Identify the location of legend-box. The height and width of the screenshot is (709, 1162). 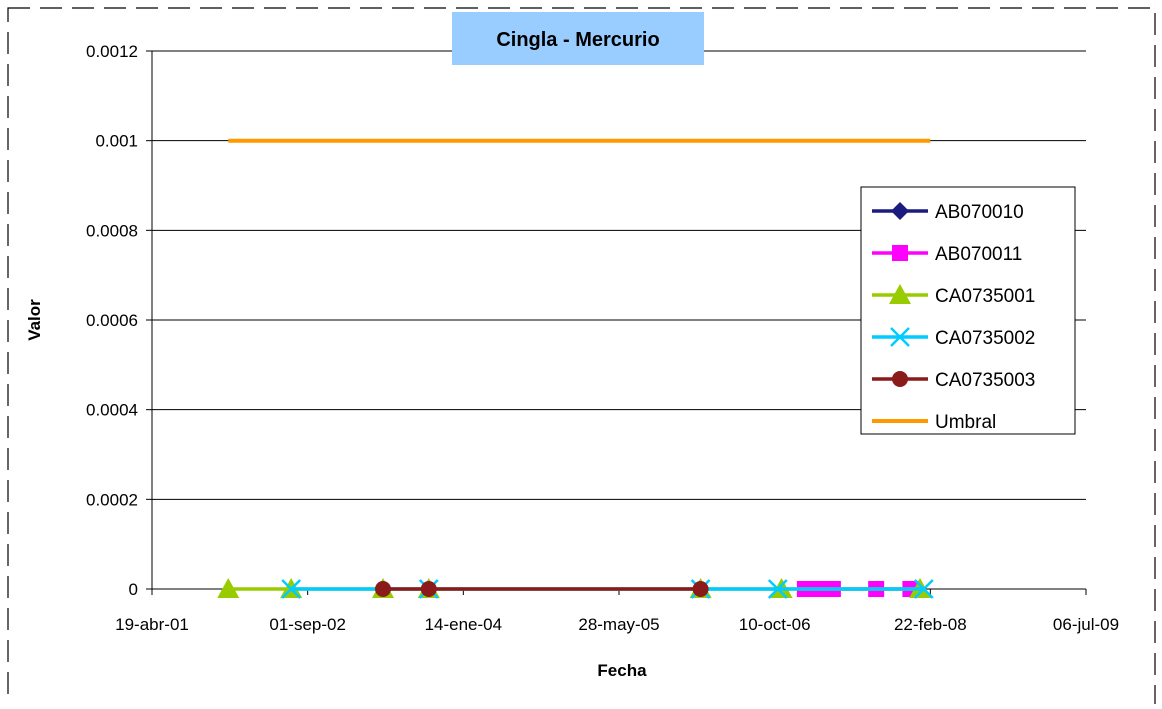
(968, 310).